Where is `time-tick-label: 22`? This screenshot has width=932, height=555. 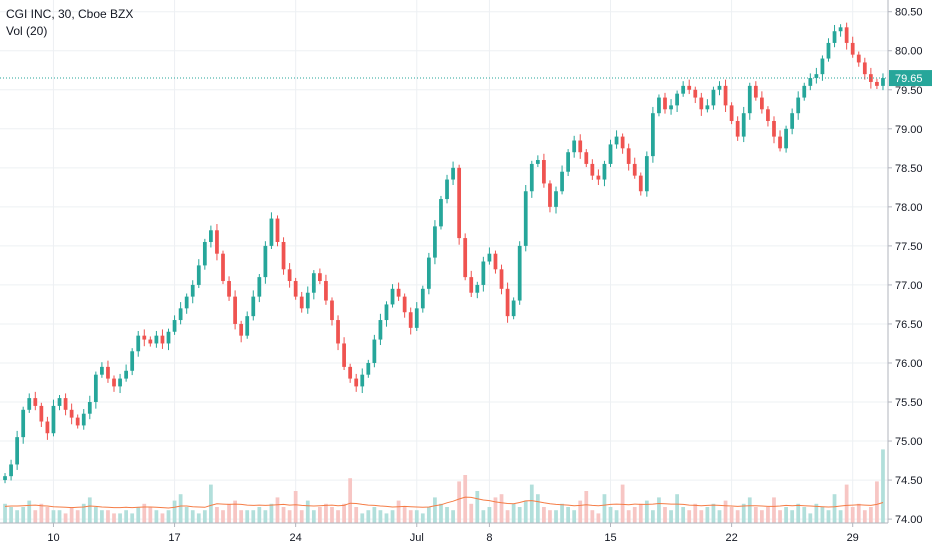 time-tick-label: 22 is located at coordinates (731, 538).